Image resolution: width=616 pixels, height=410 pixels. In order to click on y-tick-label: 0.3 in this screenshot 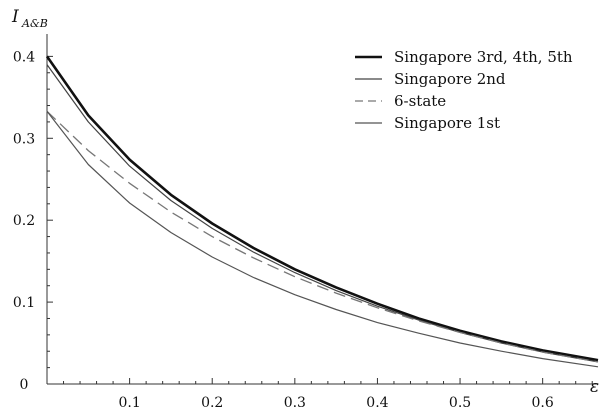, I will do `click(24, 139)`.